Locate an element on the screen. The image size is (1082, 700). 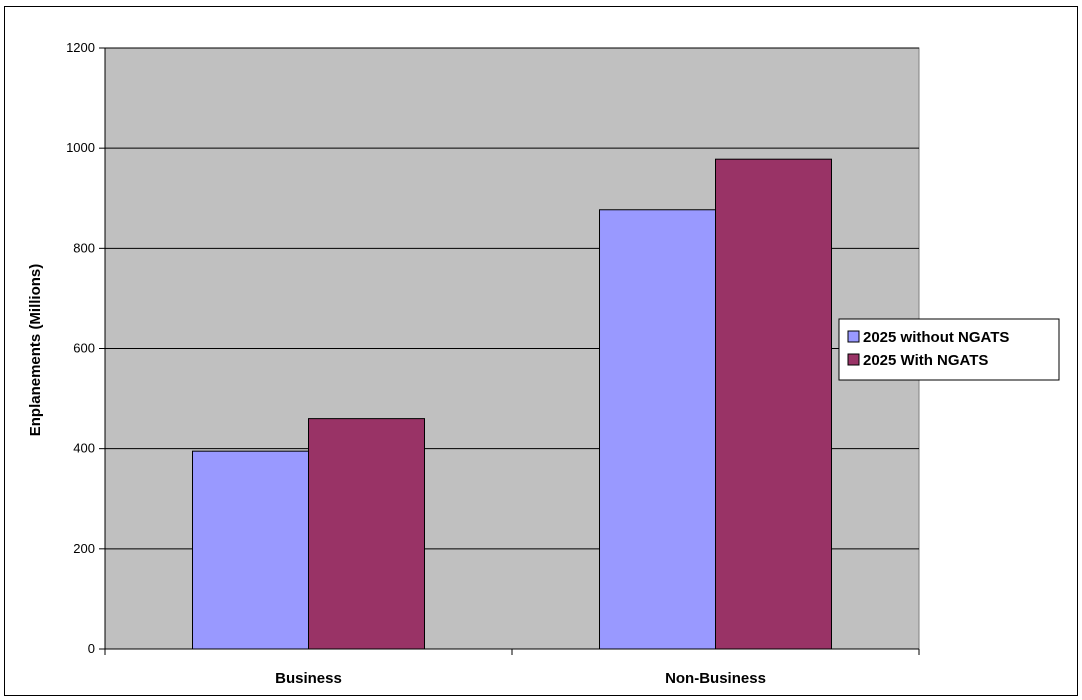
y-tick-label: 1200 is located at coordinates (80, 47).